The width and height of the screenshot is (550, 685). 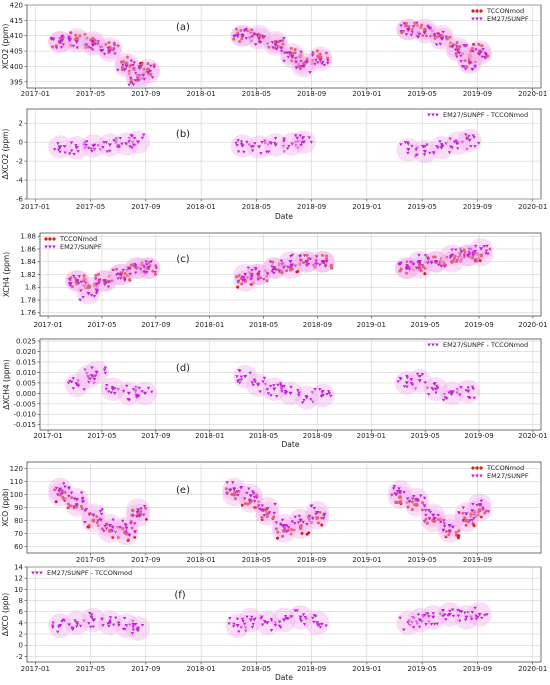 I want to click on y-axis-label: ΔXCH4 (ppm), so click(x=6, y=384).